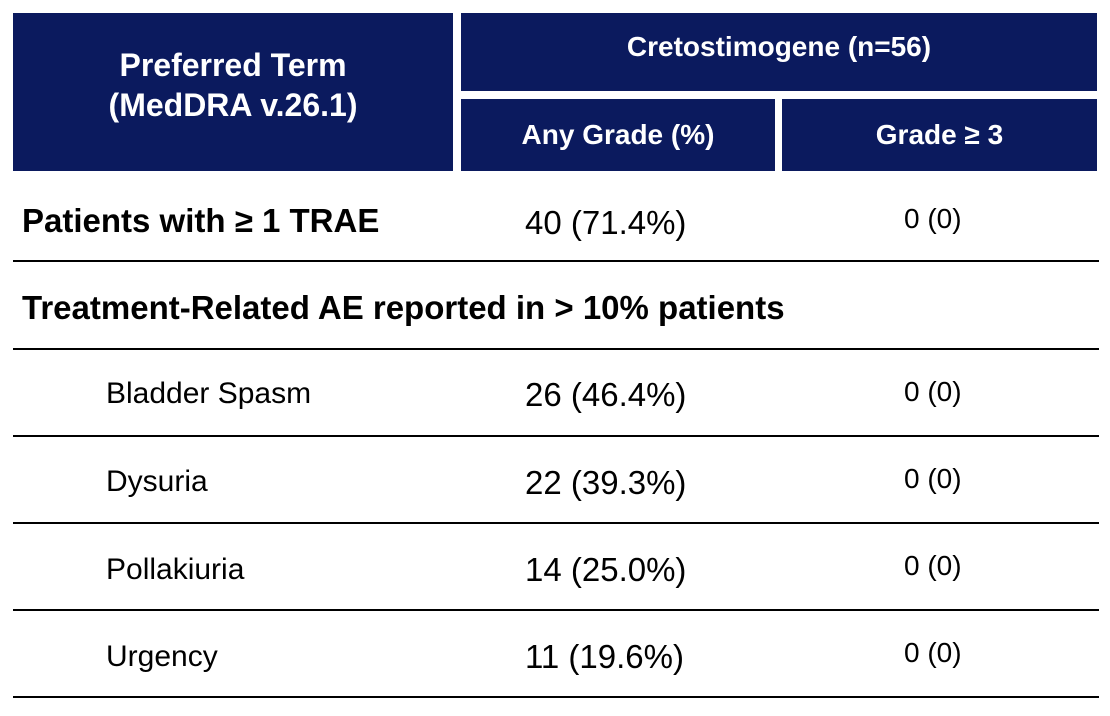  Describe the element at coordinates (233, 105) in the screenshot. I see `header-preferred-term-line2: (MedDRA v.26.1)` at that location.